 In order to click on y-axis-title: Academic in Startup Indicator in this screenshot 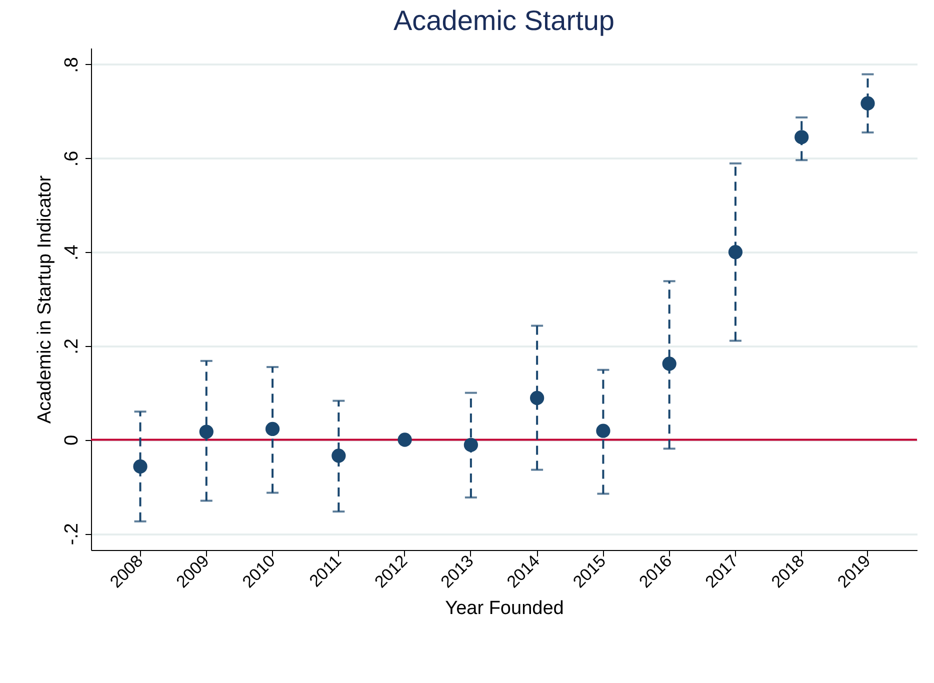, I will do `click(45, 299)`.